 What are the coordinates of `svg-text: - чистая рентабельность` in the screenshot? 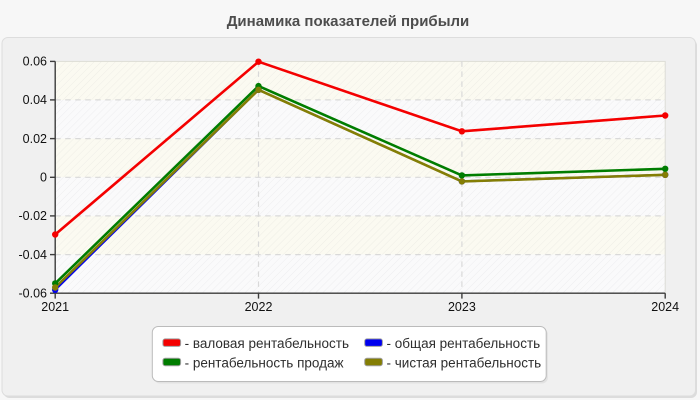 It's located at (464, 363).